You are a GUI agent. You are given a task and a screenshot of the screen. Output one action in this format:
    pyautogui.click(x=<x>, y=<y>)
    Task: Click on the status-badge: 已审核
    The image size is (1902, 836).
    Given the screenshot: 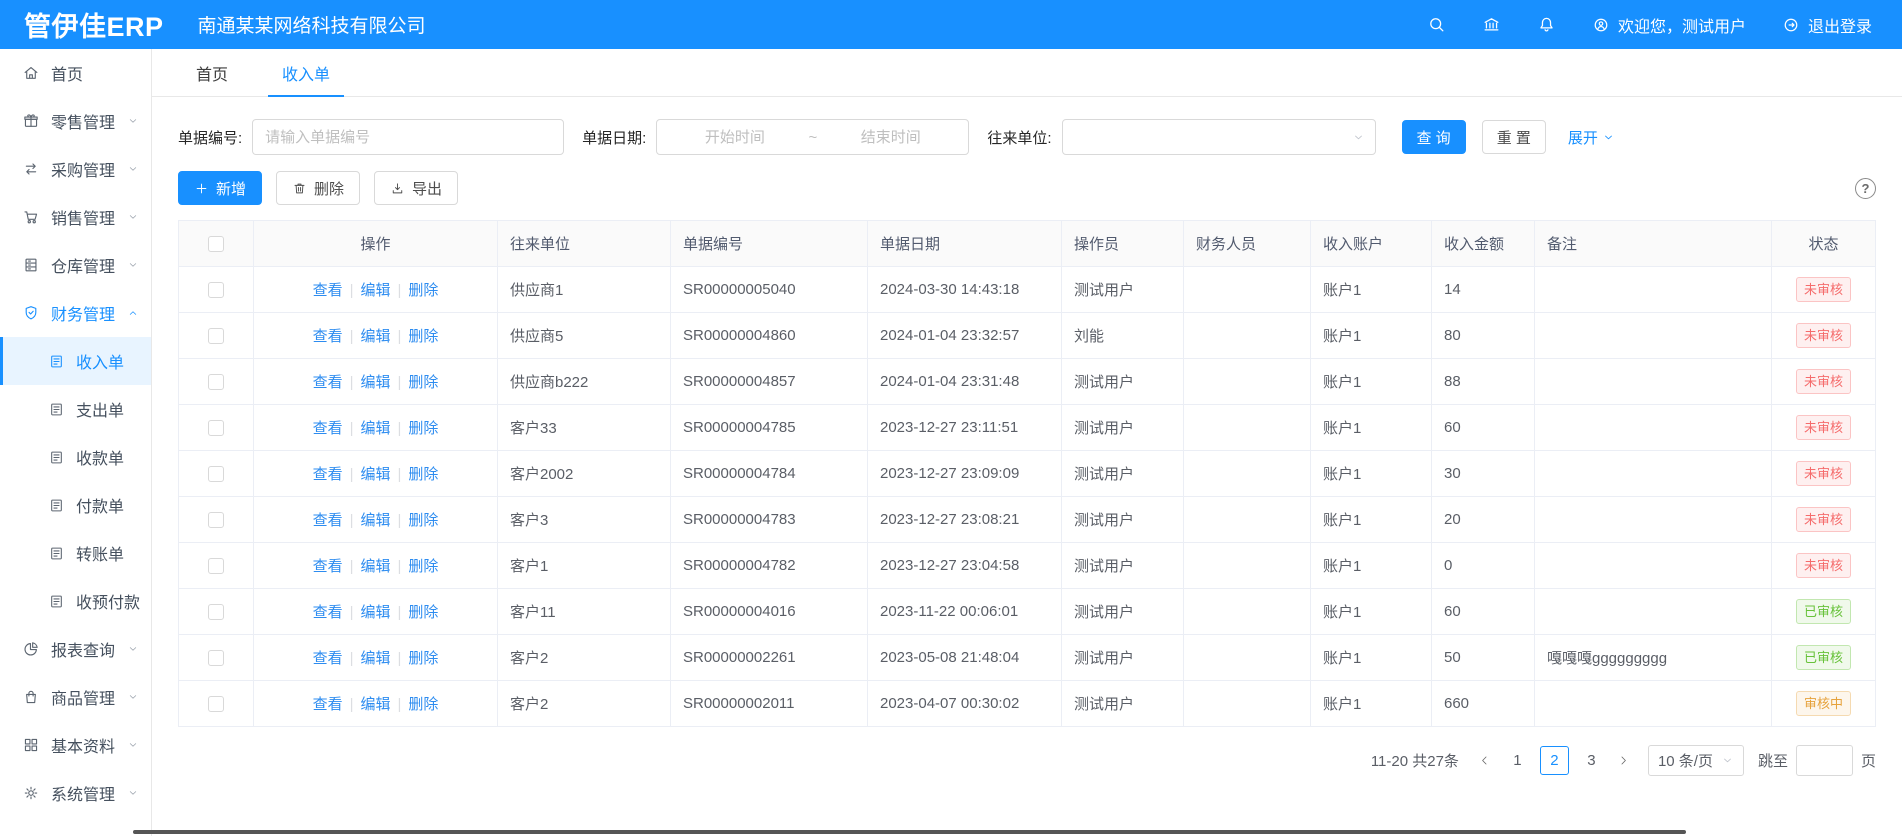 What is the action you would take?
    pyautogui.click(x=1823, y=657)
    